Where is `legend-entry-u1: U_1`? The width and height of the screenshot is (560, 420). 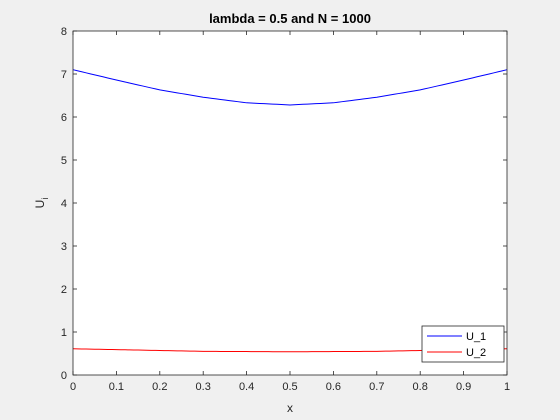 legend-entry-u1: U_1 is located at coordinates (476, 337).